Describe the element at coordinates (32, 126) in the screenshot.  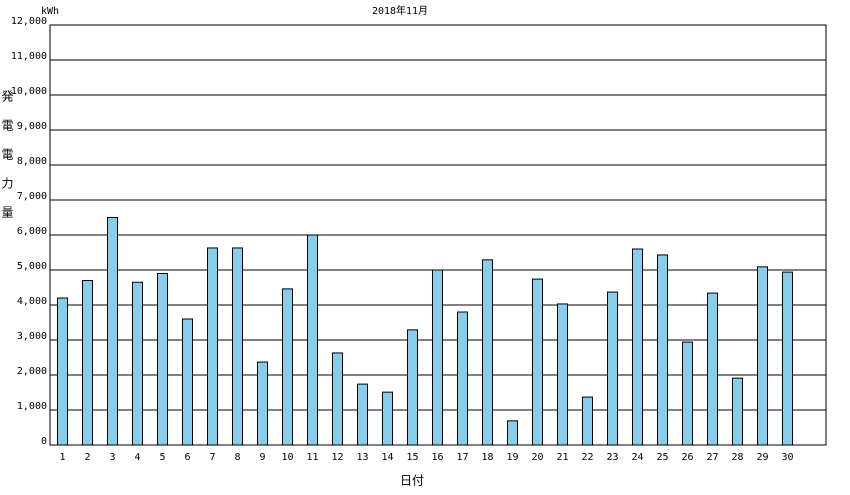
I see `y-tick-label: 9,000` at that location.